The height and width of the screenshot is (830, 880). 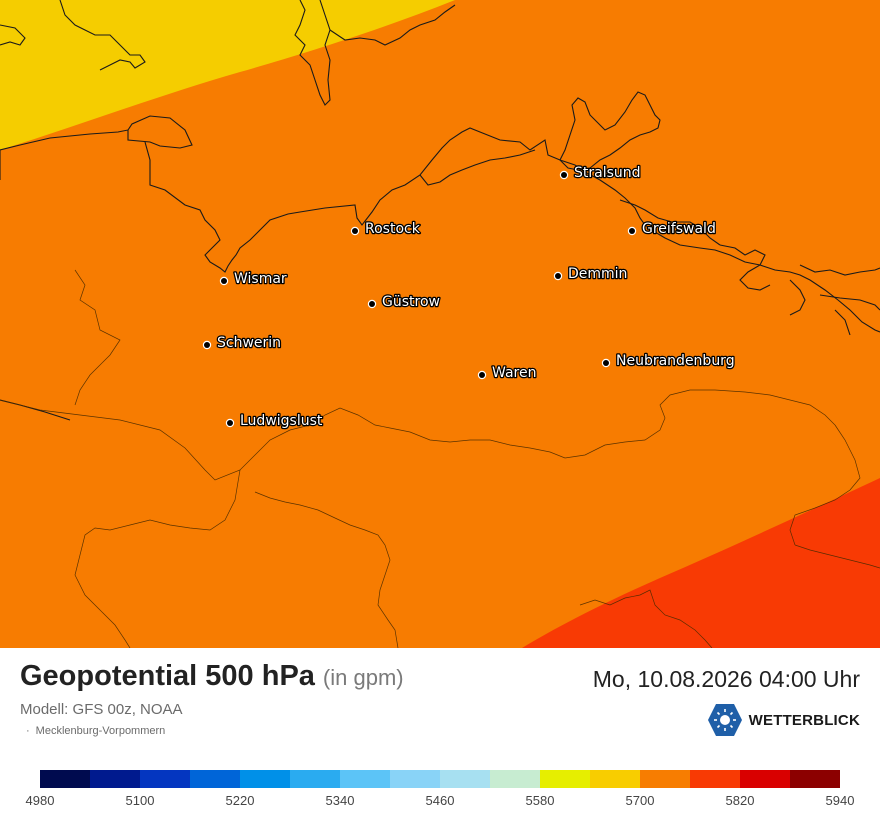 I want to click on city-label: Greifswald, so click(x=679, y=229).